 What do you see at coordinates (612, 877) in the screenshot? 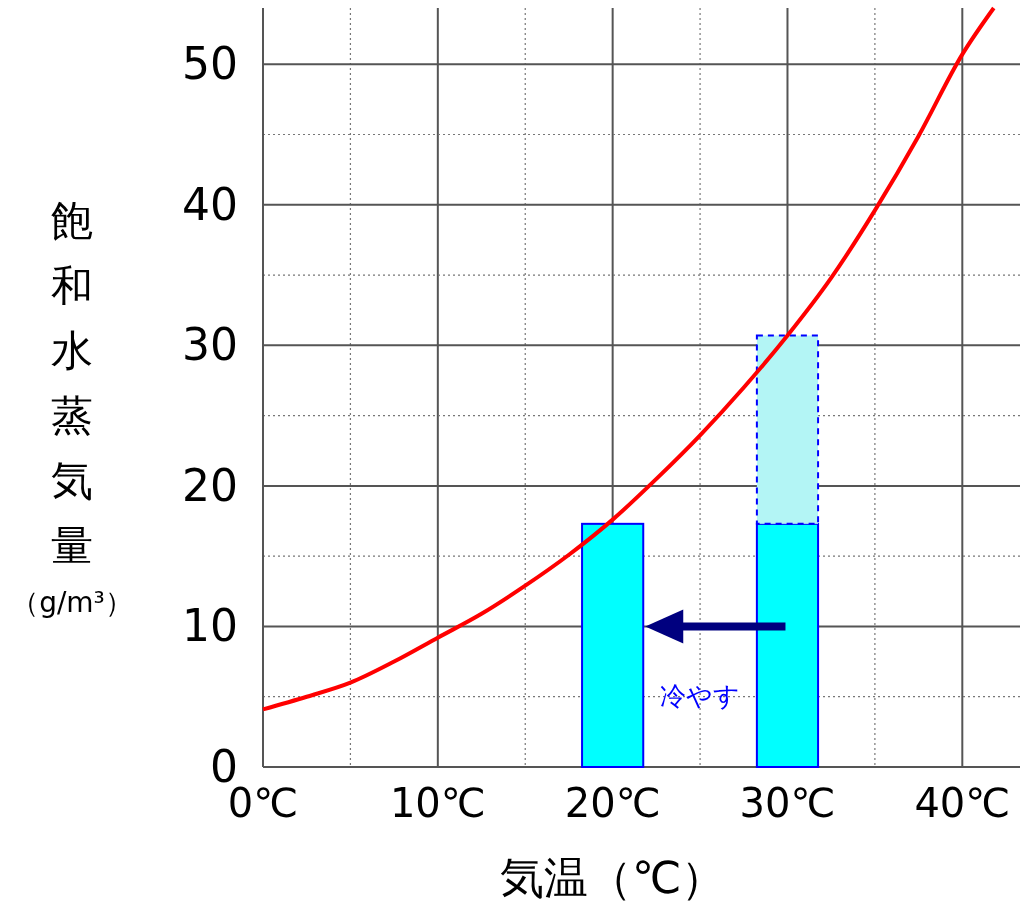
I see `x-axis-title: 気温（℃）` at bounding box center [612, 877].